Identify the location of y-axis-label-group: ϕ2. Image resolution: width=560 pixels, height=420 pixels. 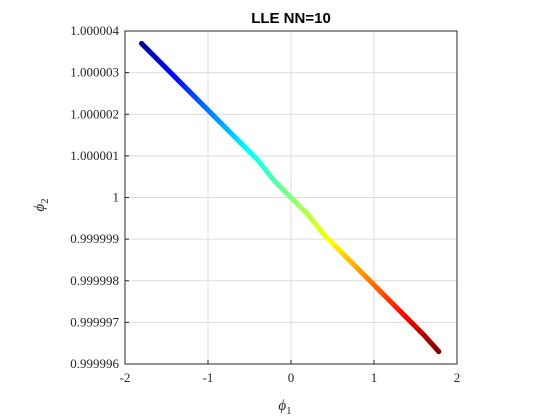
(41, 204).